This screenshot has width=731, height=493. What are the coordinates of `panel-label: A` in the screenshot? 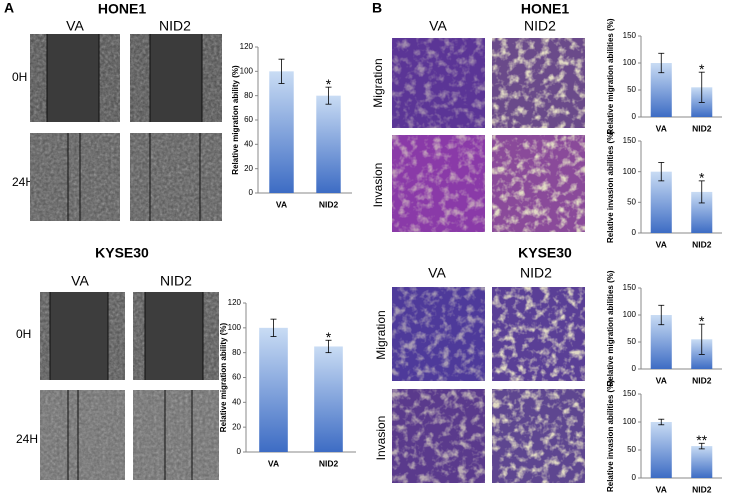 It's located at (9, 8).